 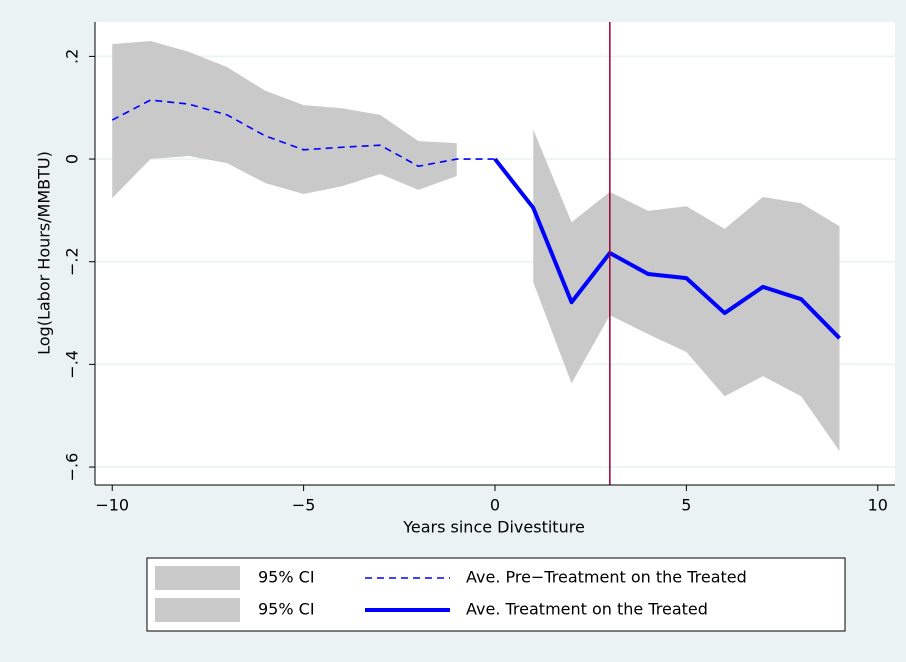 I want to click on x-tick-label: −10, so click(x=112, y=505).